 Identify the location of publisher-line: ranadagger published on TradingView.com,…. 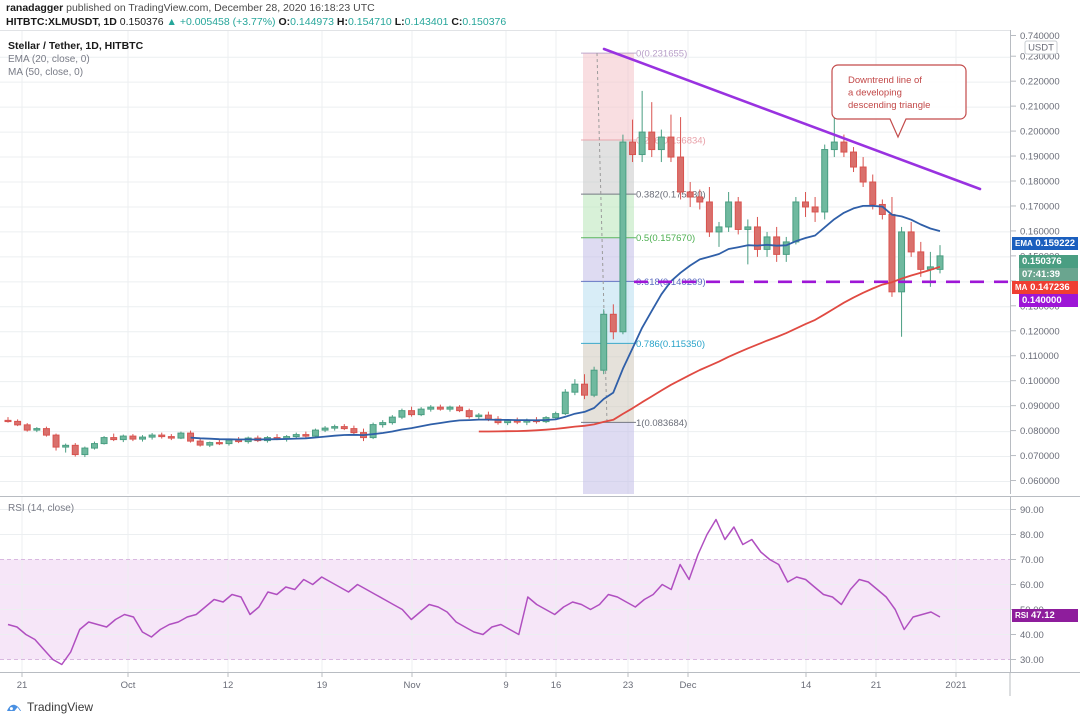
(190, 8).